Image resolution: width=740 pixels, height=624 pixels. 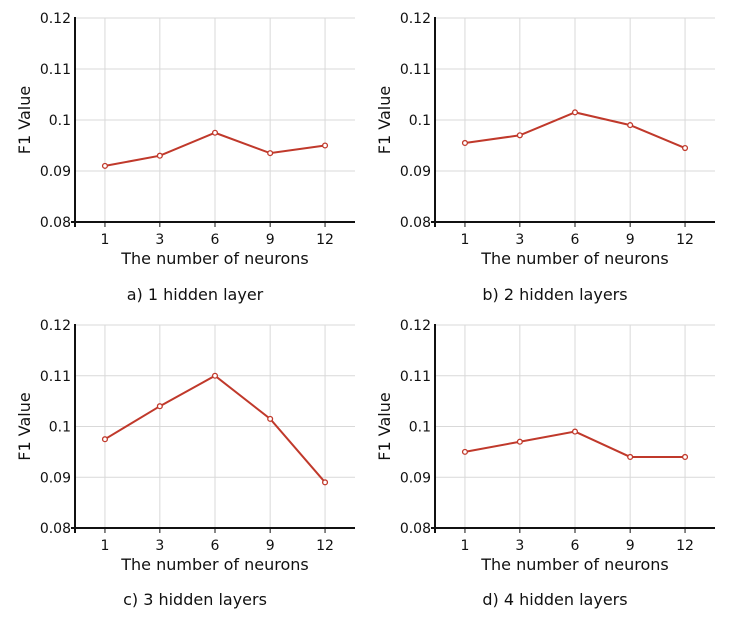 I want to click on panel-caption: d) 4 hidden layers, so click(x=554, y=599).